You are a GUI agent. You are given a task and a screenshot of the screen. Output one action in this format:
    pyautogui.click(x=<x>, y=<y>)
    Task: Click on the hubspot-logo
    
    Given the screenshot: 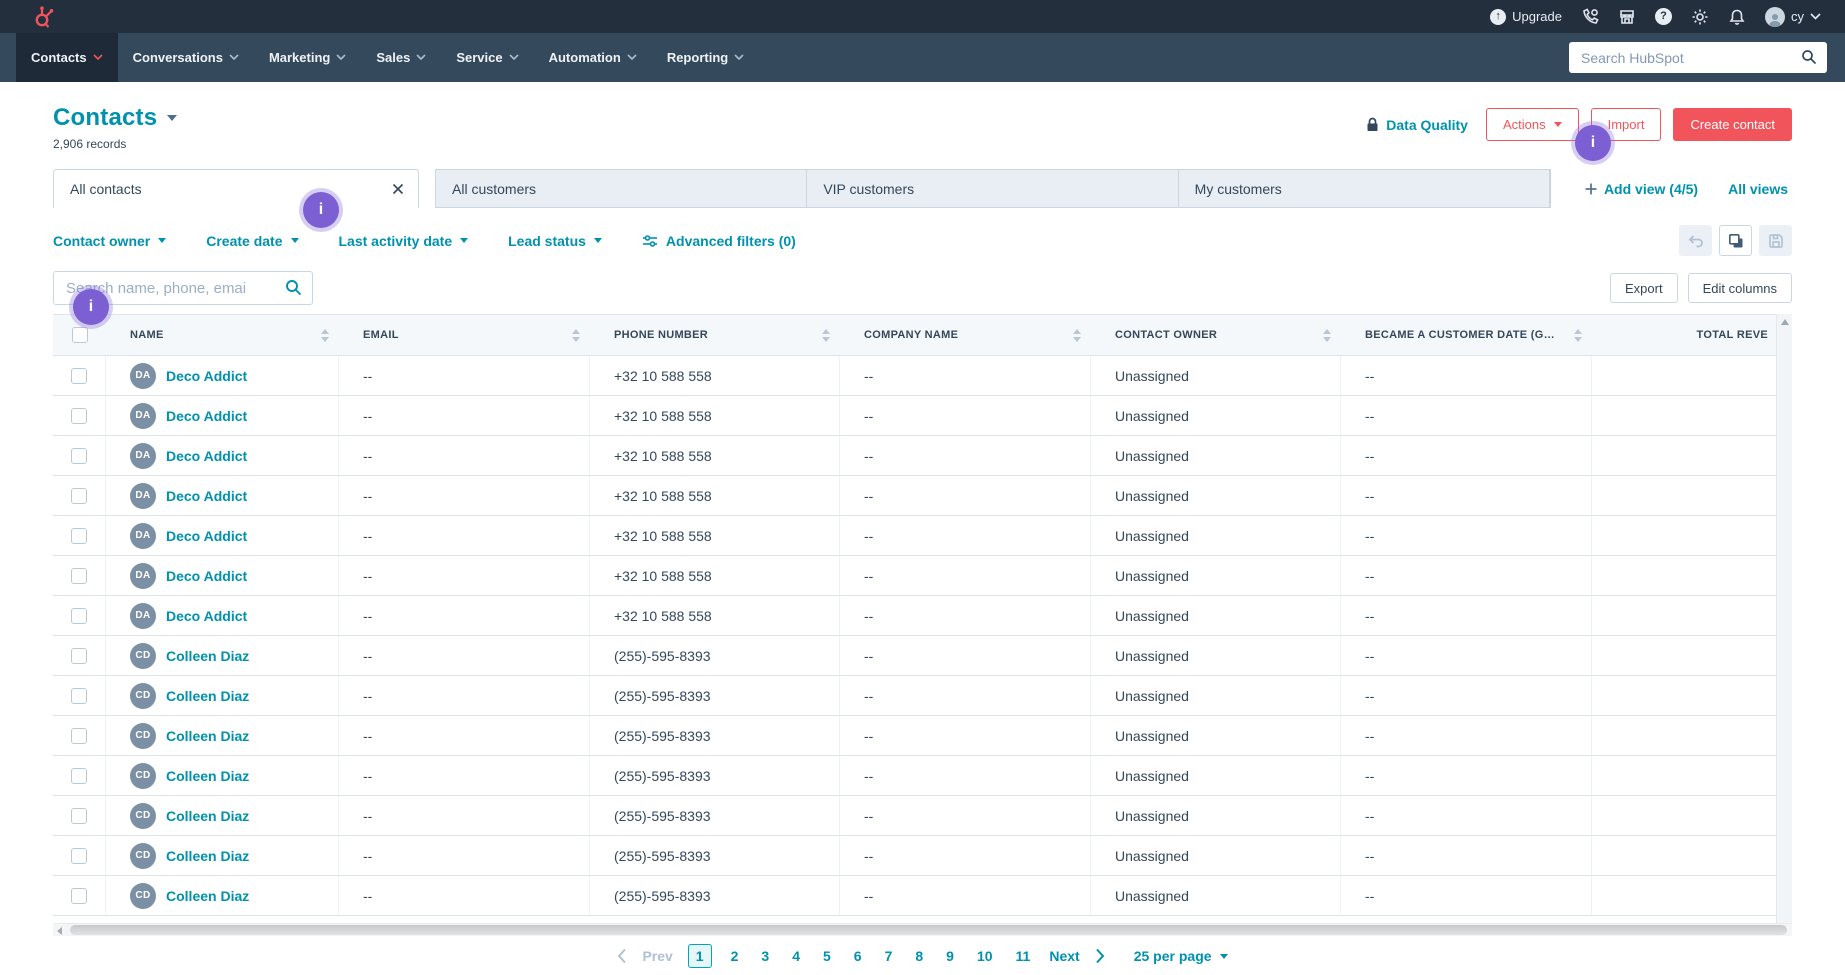 What is the action you would take?
    pyautogui.click(x=43, y=18)
    